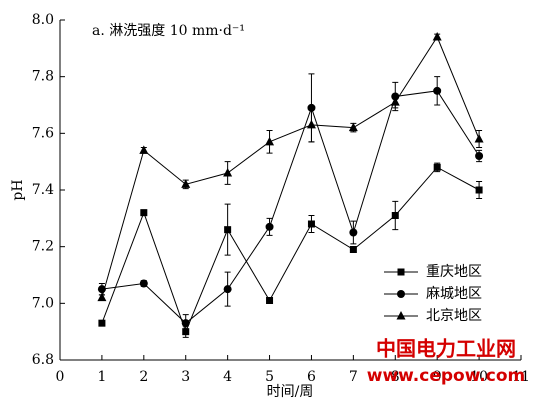  What do you see at coordinates (227, 377) in the screenshot?
I see `x-tick-label: 4` at bounding box center [227, 377].